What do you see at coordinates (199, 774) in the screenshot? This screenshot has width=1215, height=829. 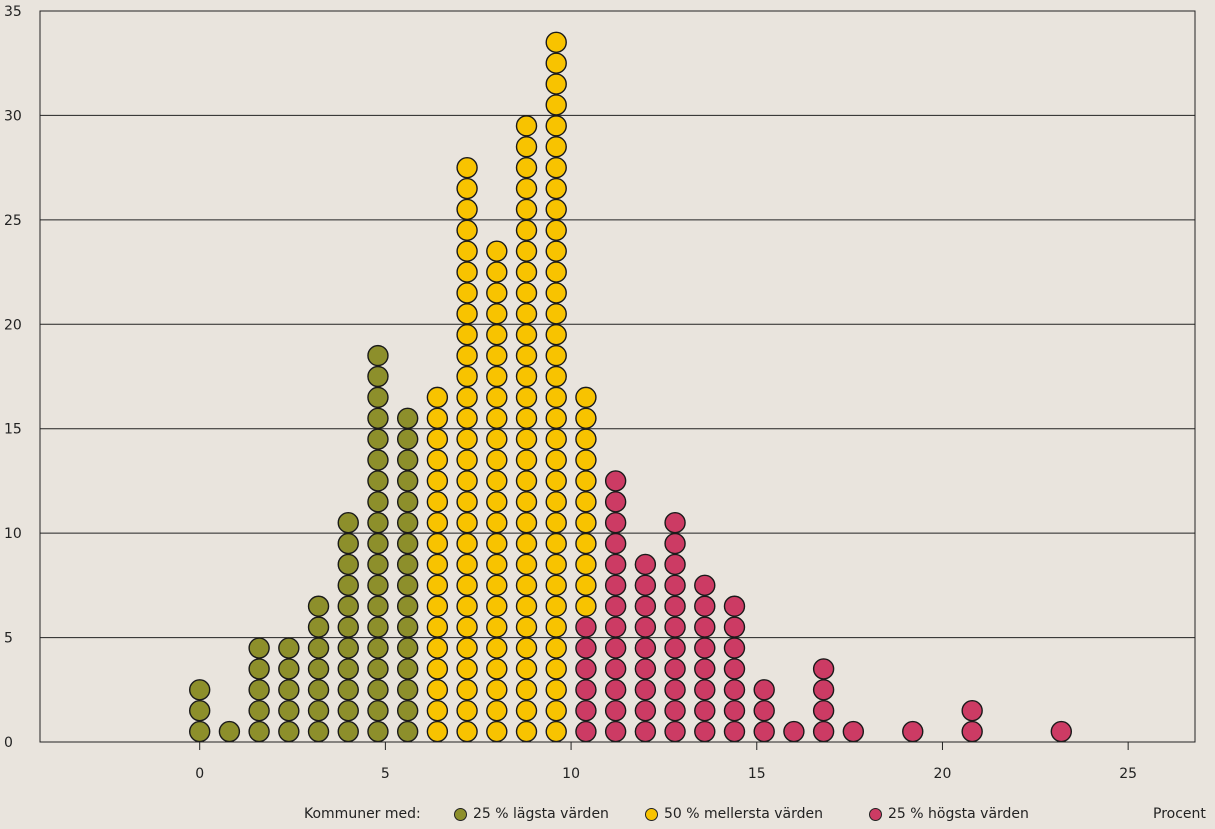 I see `x-tick-label: 0` at bounding box center [199, 774].